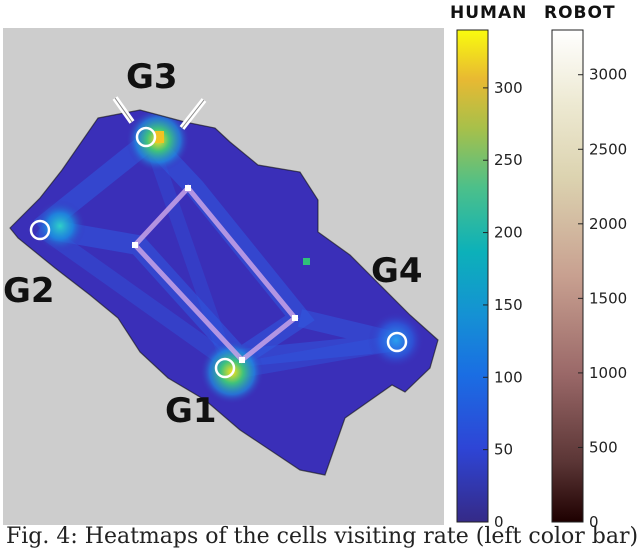 This screenshot has height=559, width=640. I want to click on colorbar-human, so click(472, 276).